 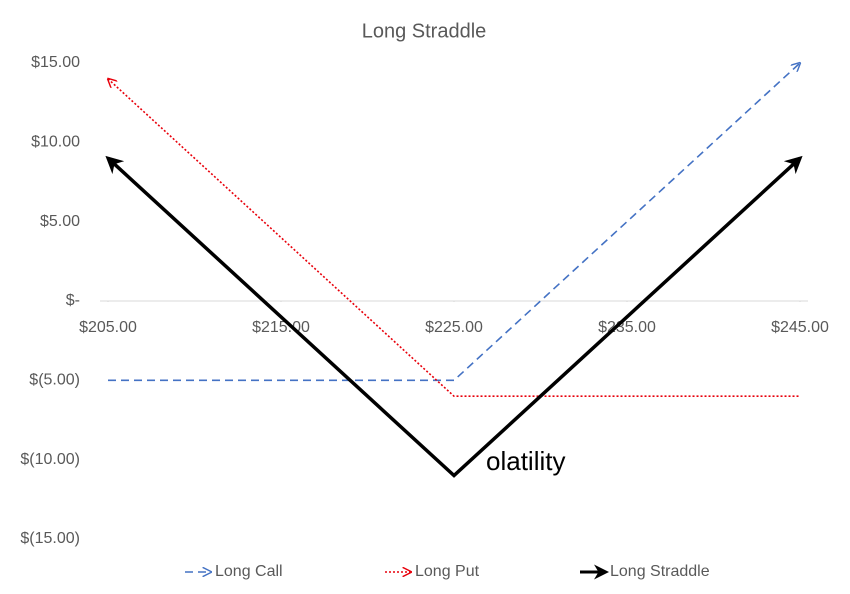 What do you see at coordinates (50, 538) in the screenshot?
I see `y-tick-label: $(15.00)` at bounding box center [50, 538].